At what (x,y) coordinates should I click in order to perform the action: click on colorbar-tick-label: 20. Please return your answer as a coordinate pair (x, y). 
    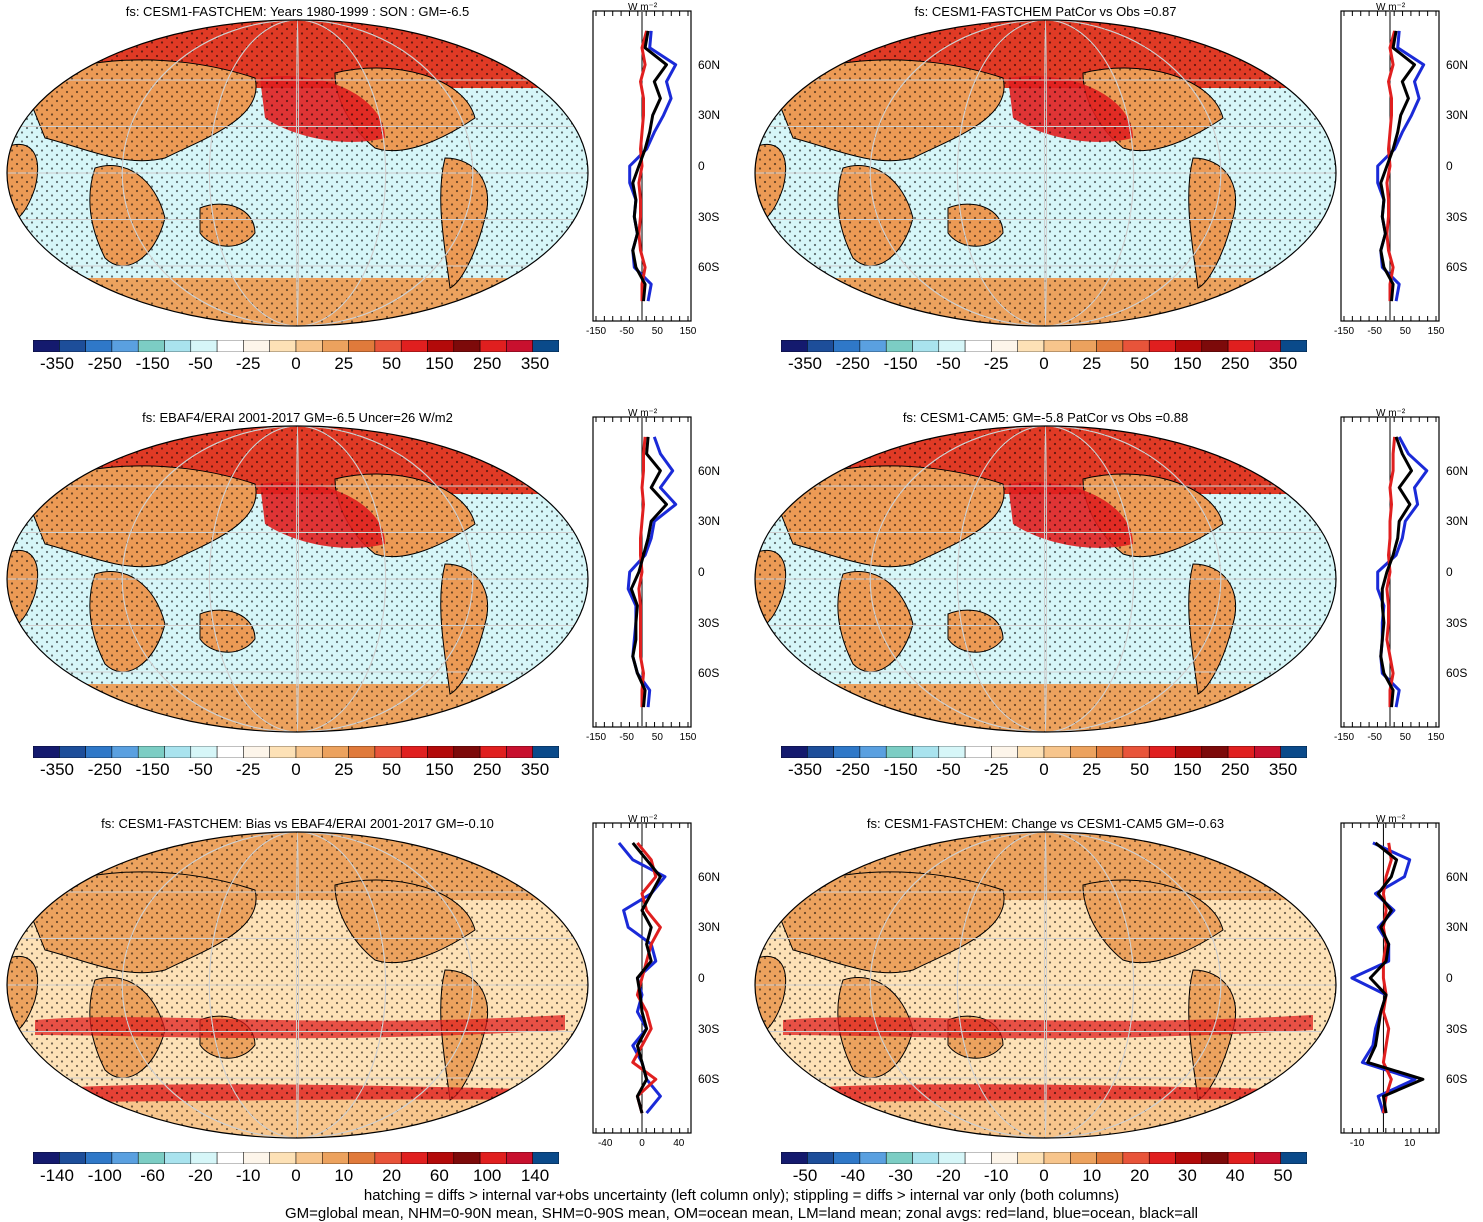
    Looking at the image, I should click on (1140, 1175).